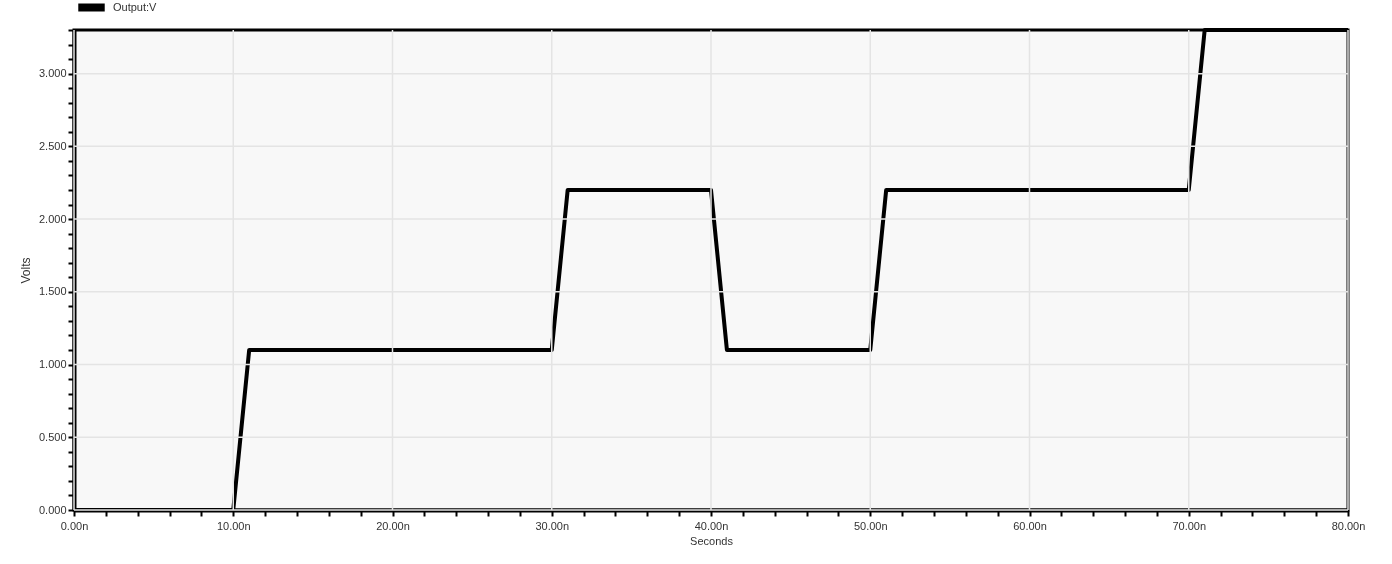 The height and width of the screenshot is (564, 1392). I want to click on x-tick-label: 40.00n, so click(711, 525).